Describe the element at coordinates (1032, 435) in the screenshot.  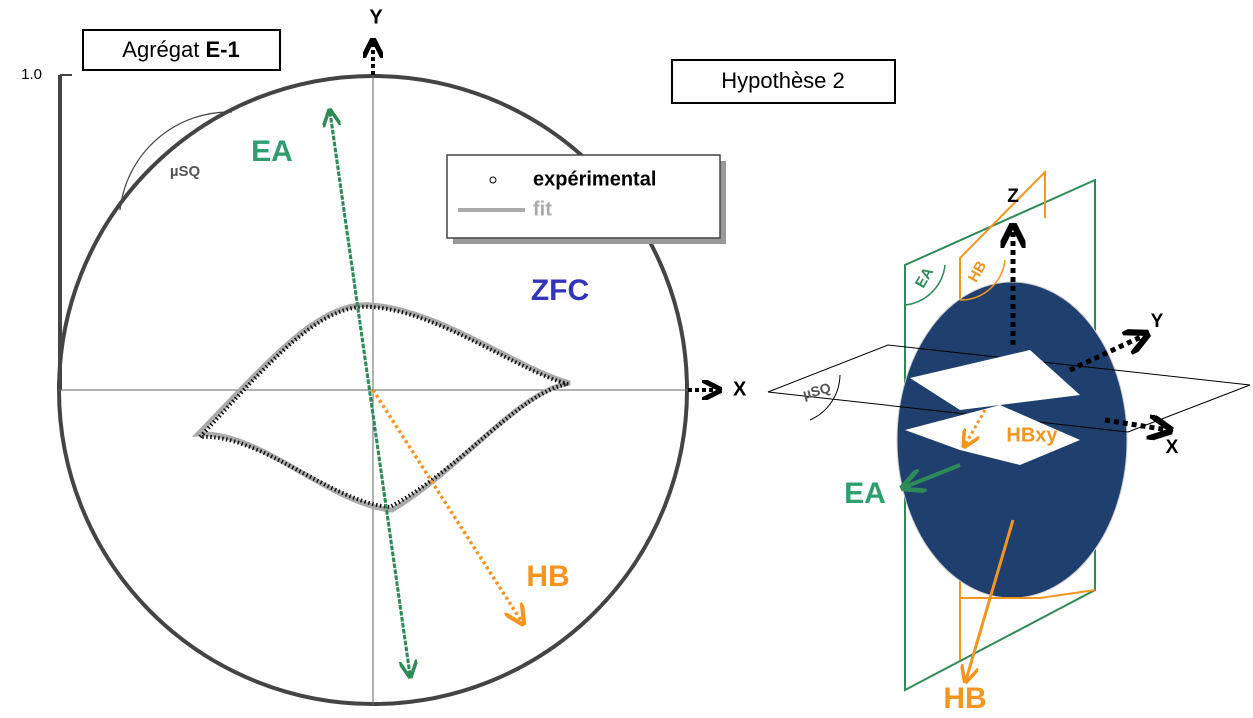
I see `hbxy-label: HBxy` at that location.